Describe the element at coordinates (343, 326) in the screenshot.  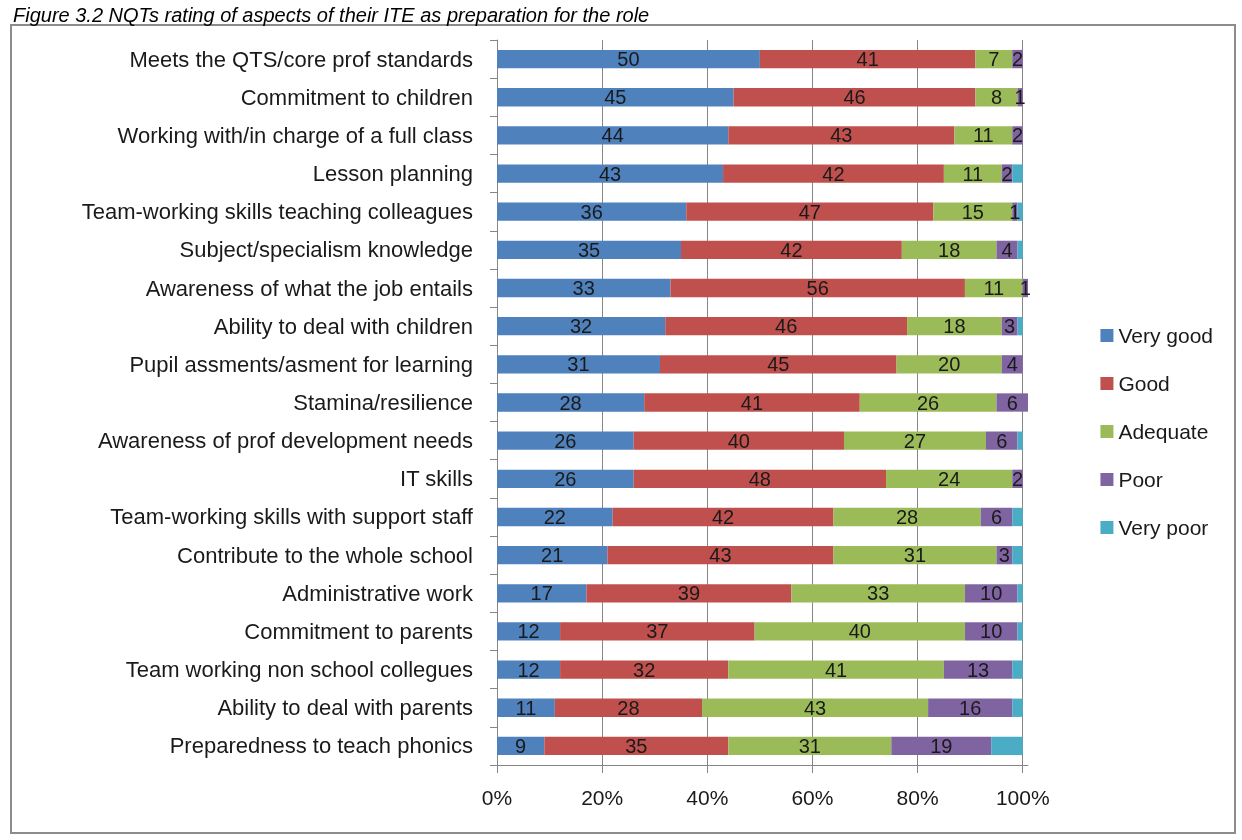
I see `y-tick-label: Ability to deal with children` at that location.